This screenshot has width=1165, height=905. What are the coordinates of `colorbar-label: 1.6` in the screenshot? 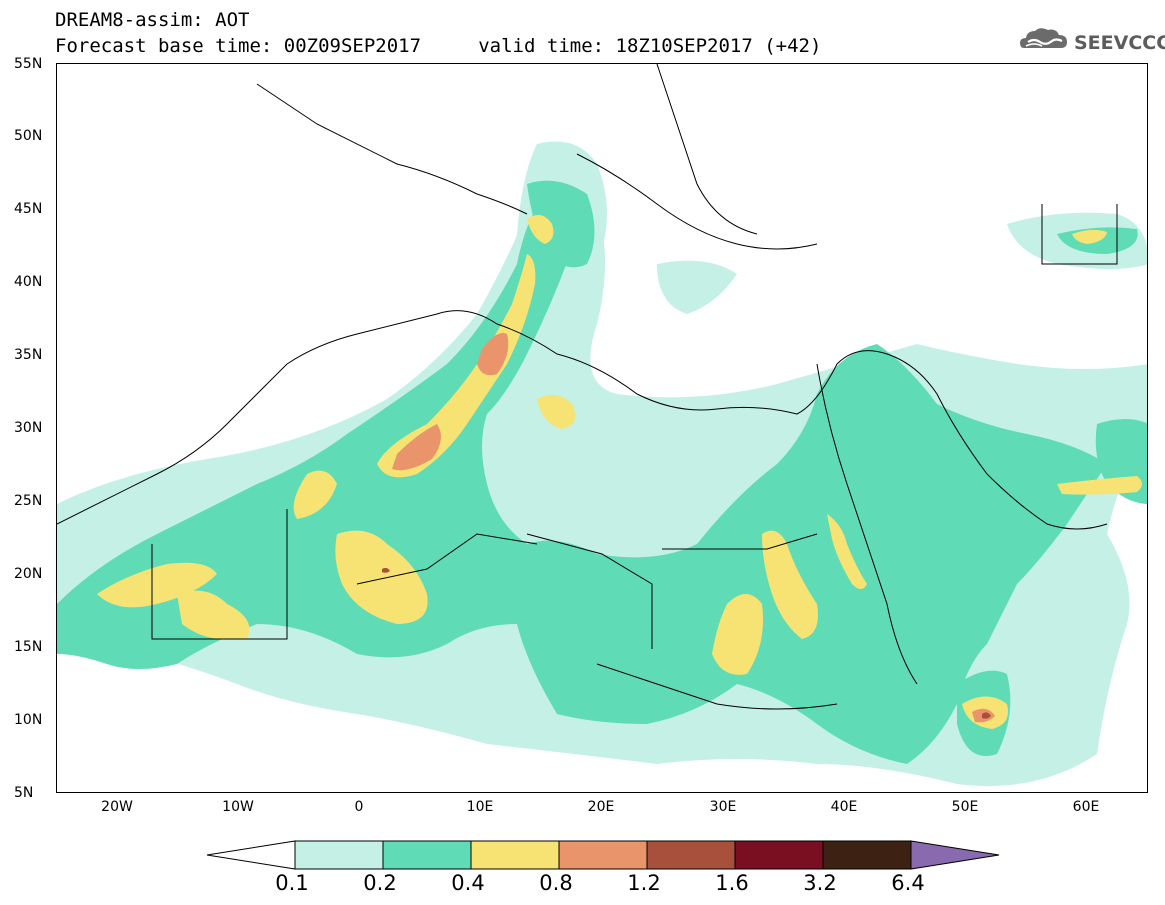 It's located at (732, 883).